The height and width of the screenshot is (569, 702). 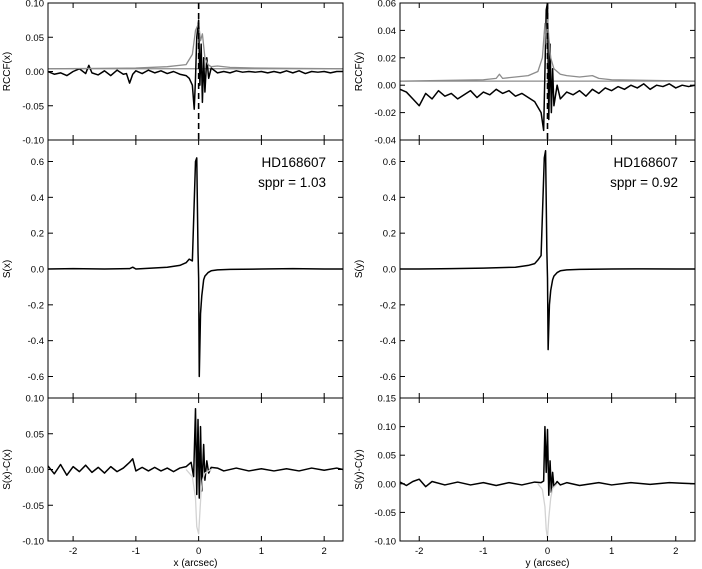 I want to click on y-tick-label: 0.02, so click(x=387, y=58).